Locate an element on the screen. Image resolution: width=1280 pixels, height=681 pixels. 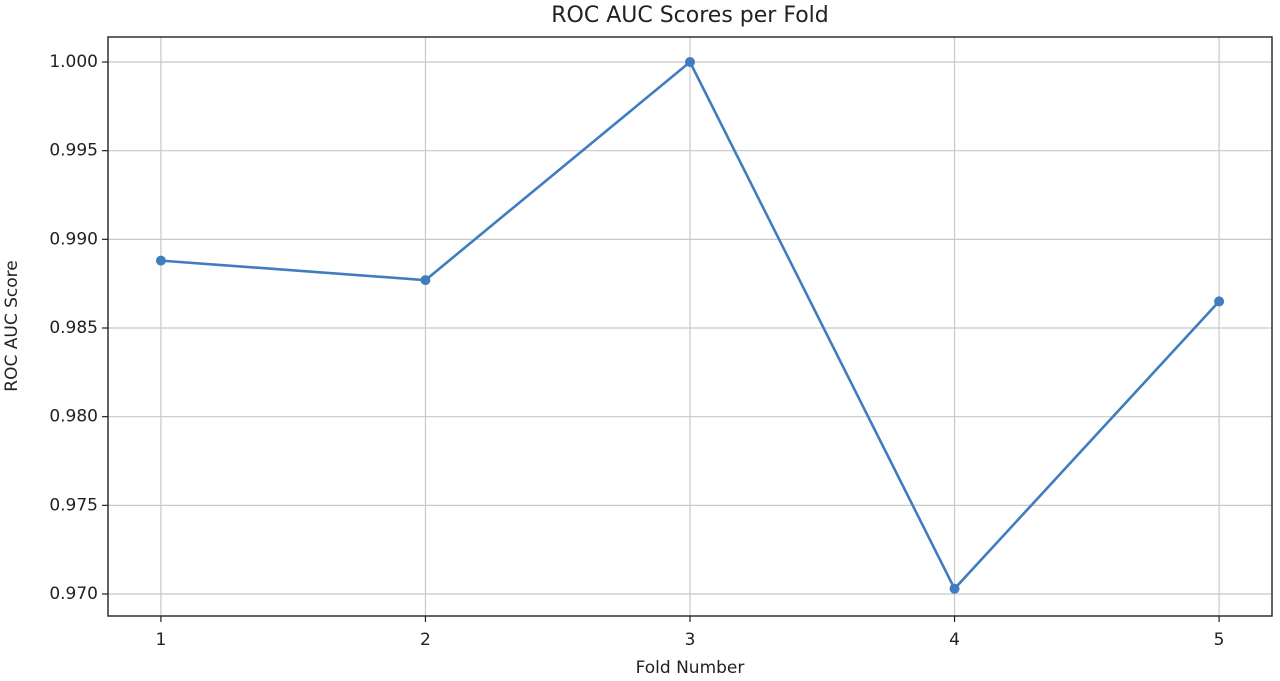
chart-title: ROC AUC Scores per Fold is located at coordinates (689, 15).